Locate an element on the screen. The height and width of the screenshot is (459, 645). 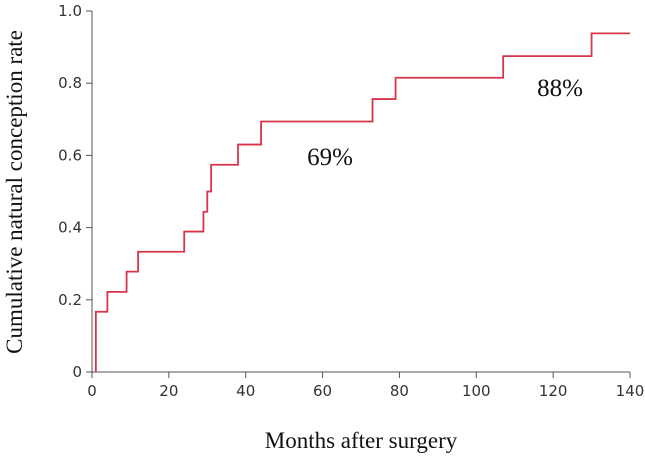
annotation: 69% is located at coordinates (330, 157).